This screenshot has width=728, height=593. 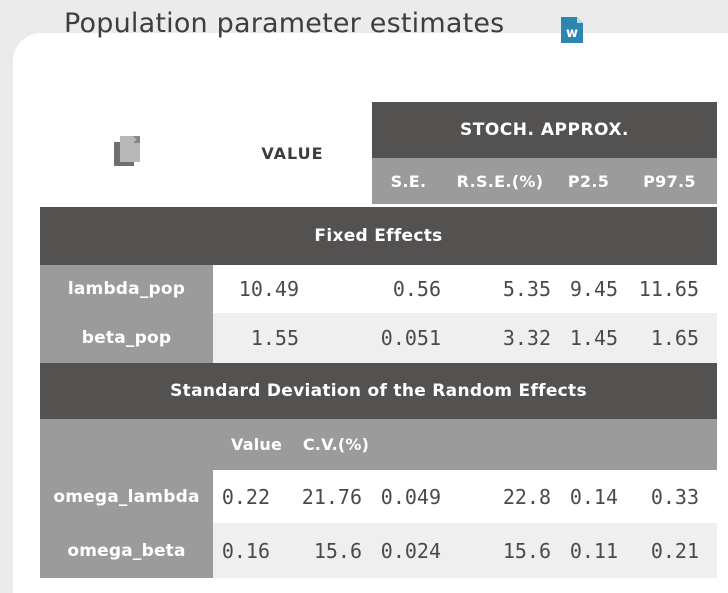 What do you see at coordinates (669, 181) in the screenshot?
I see `column-header-p975: P97.5` at bounding box center [669, 181].